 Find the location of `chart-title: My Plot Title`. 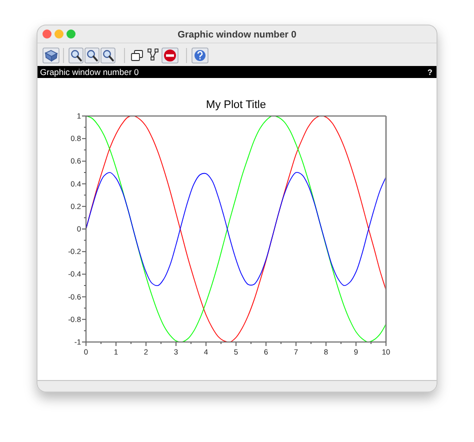

chart-title: My Plot Title is located at coordinates (236, 105).